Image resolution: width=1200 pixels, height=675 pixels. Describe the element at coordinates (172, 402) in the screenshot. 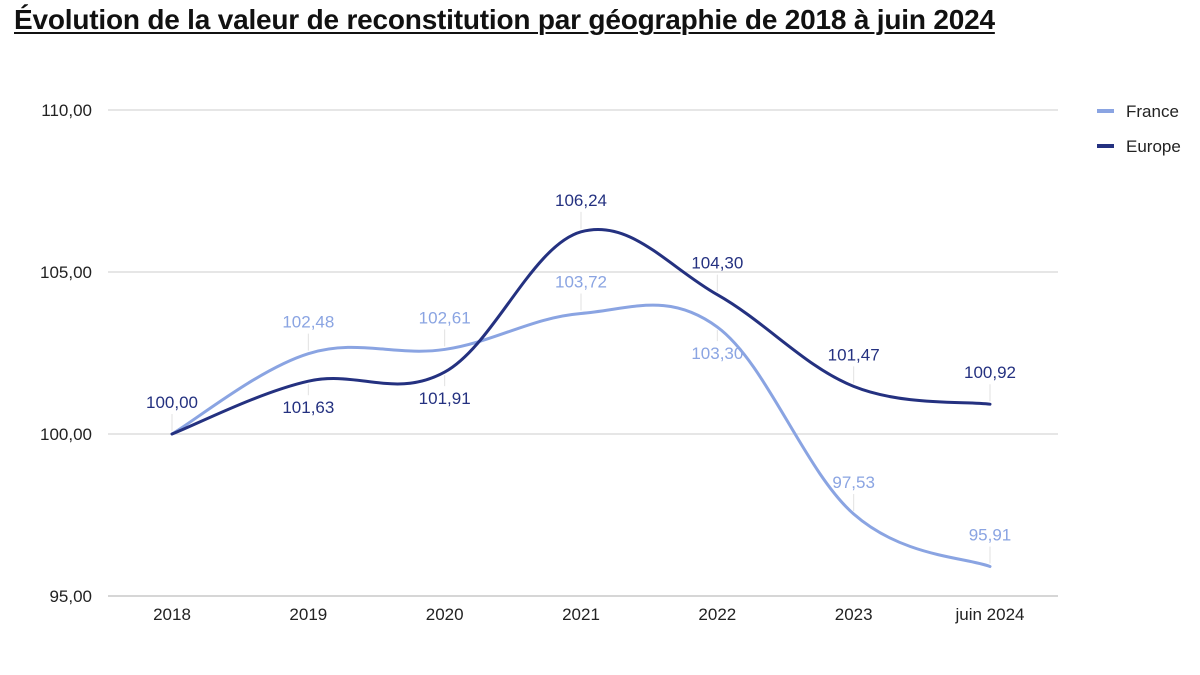

I see `data-label-europe: 100,00` at that location.